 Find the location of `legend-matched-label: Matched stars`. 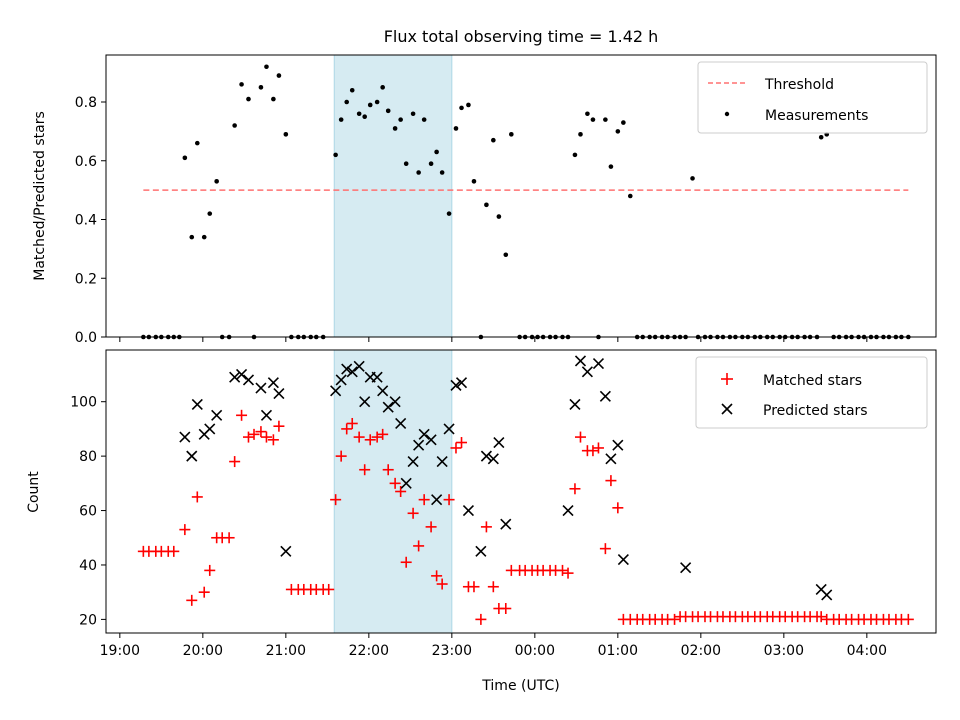

legend-matched-label: Matched stars is located at coordinates (812, 381).